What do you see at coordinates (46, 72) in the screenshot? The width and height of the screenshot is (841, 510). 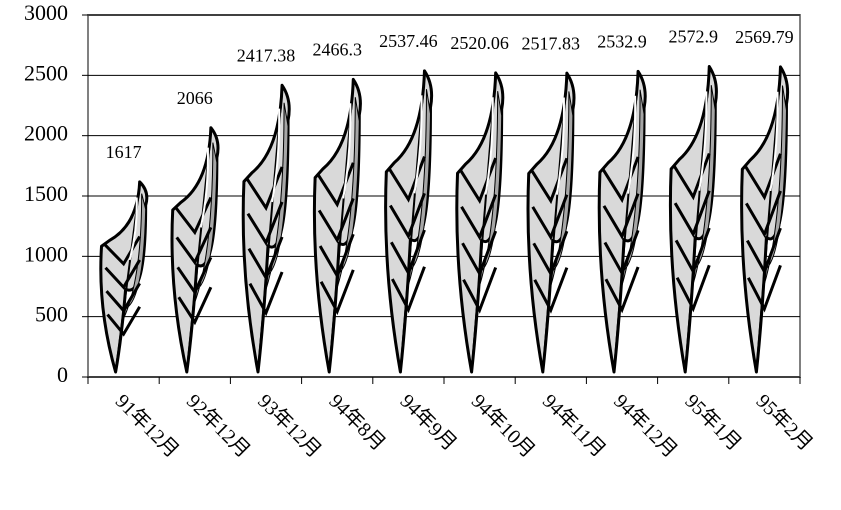 I see `y-tick-label: 2500` at bounding box center [46, 72].